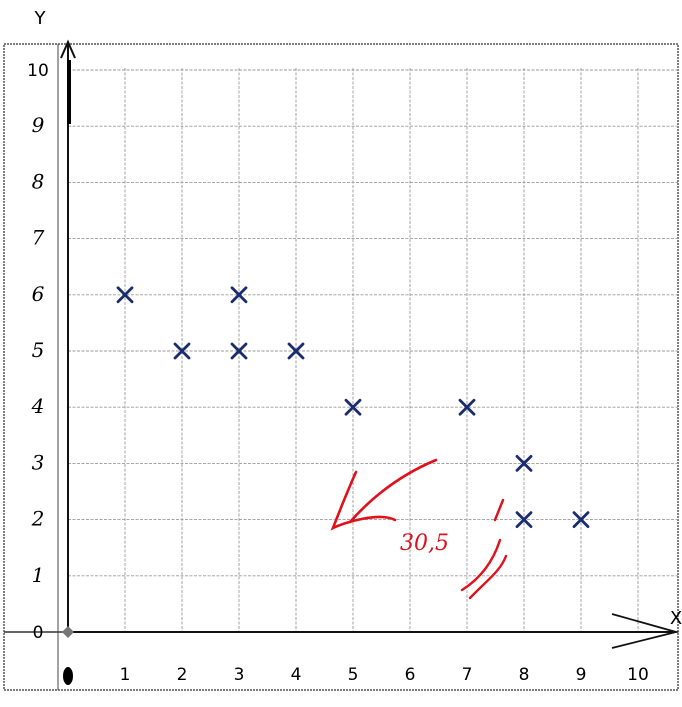  Describe the element at coordinates (38, 294) in the screenshot. I see `y-tick-label: 6` at that location.